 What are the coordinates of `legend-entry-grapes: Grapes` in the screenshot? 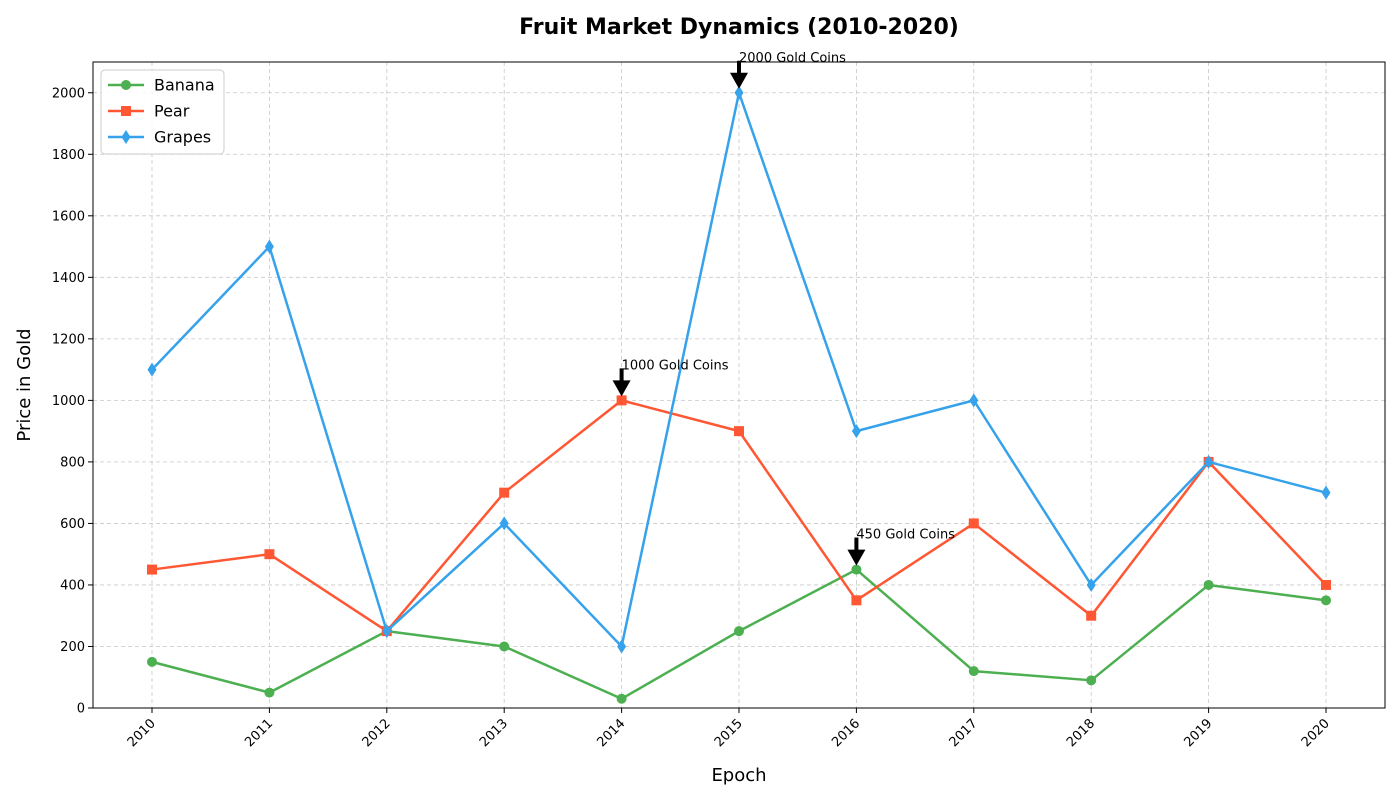 It's located at (159, 137).